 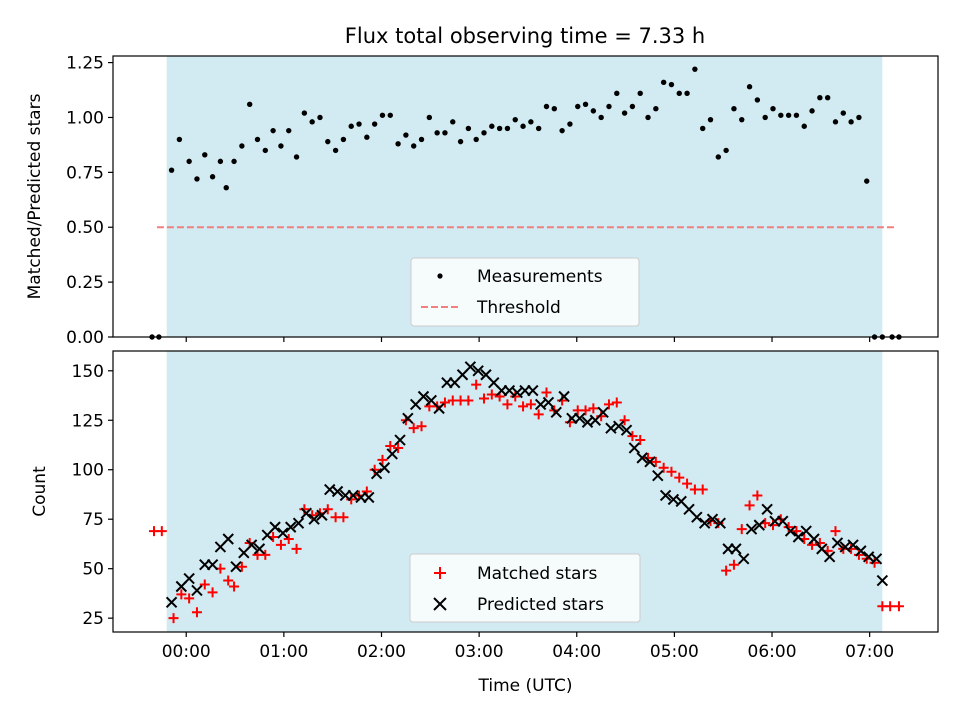 What do you see at coordinates (772, 652) in the screenshot?
I see `x-tick-label: 06:00` at bounding box center [772, 652].